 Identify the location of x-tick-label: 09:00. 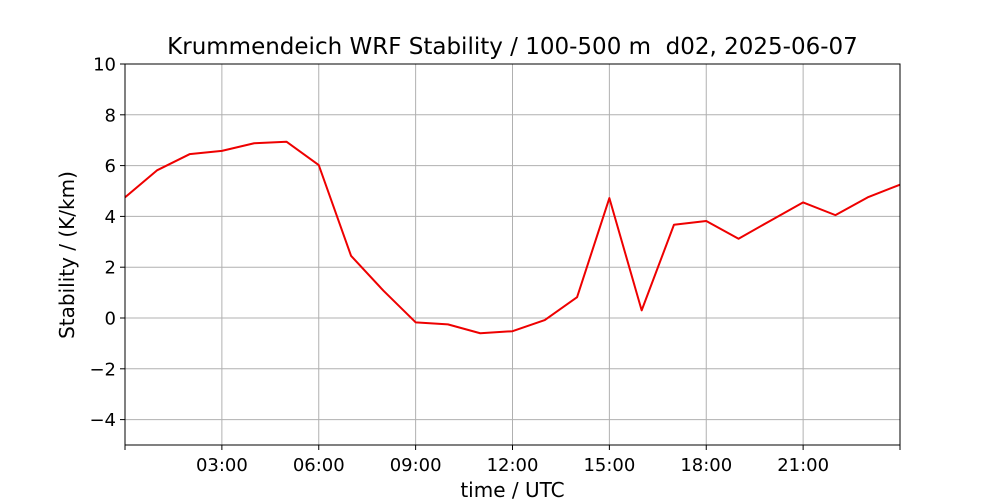
(416, 465).